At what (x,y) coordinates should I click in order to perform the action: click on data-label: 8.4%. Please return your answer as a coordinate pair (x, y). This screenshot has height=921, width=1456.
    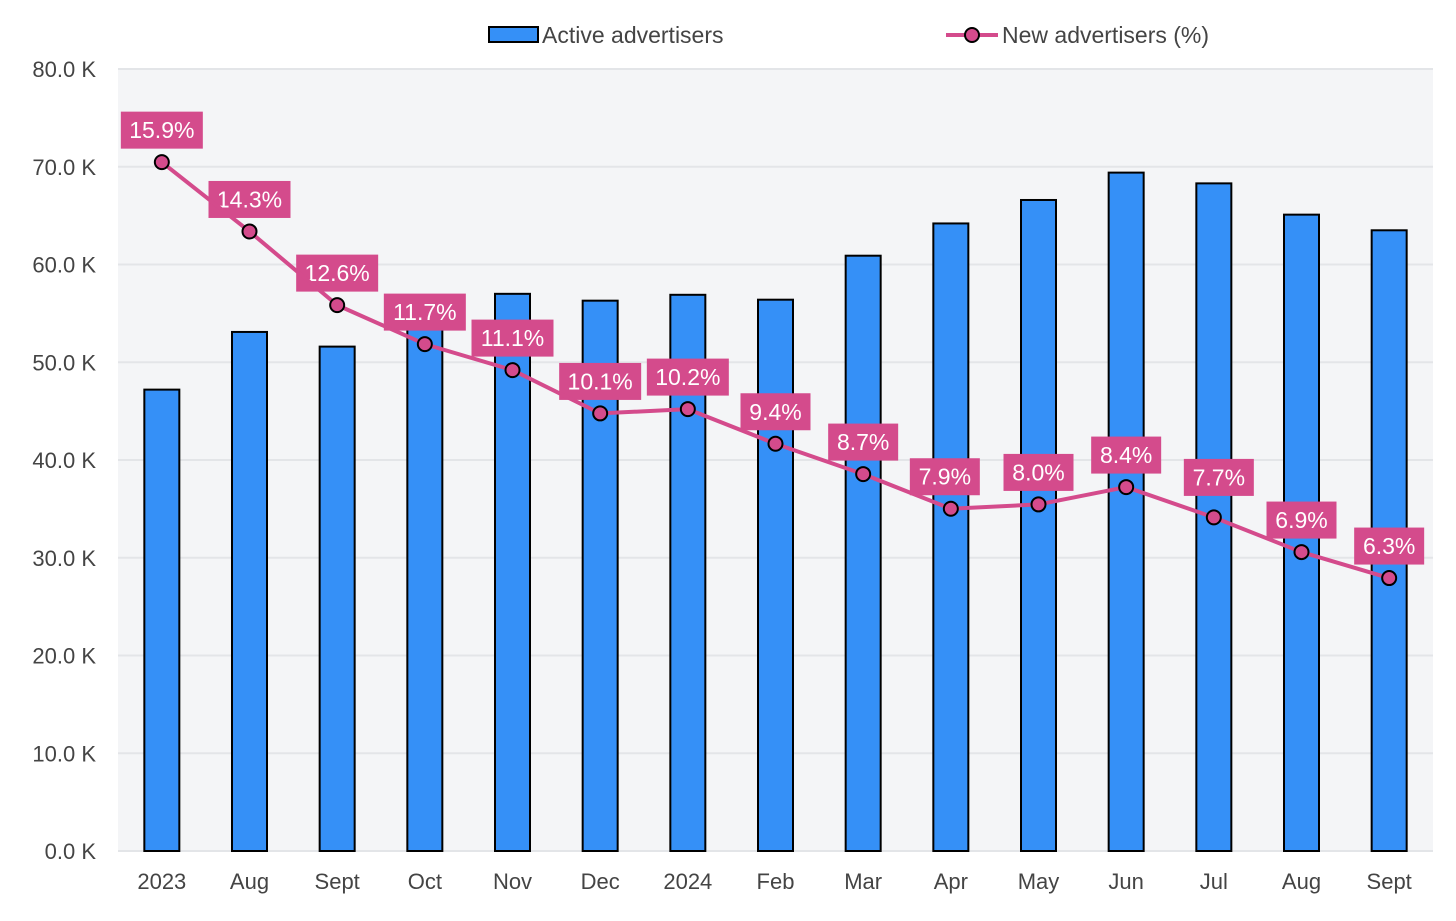
    Looking at the image, I should click on (1126, 455).